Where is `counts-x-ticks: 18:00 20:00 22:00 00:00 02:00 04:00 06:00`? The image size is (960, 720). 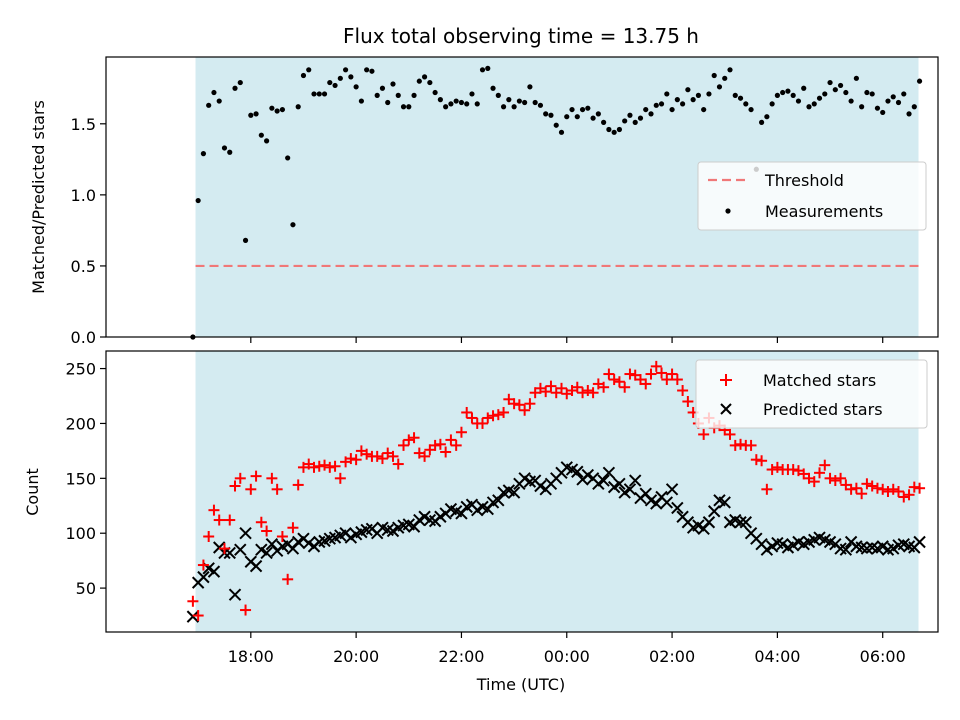
counts-x-ticks: 18:00 20:00 22:00 00:00 02:00 04:00 06:00 is located at coordinates (567, 649).